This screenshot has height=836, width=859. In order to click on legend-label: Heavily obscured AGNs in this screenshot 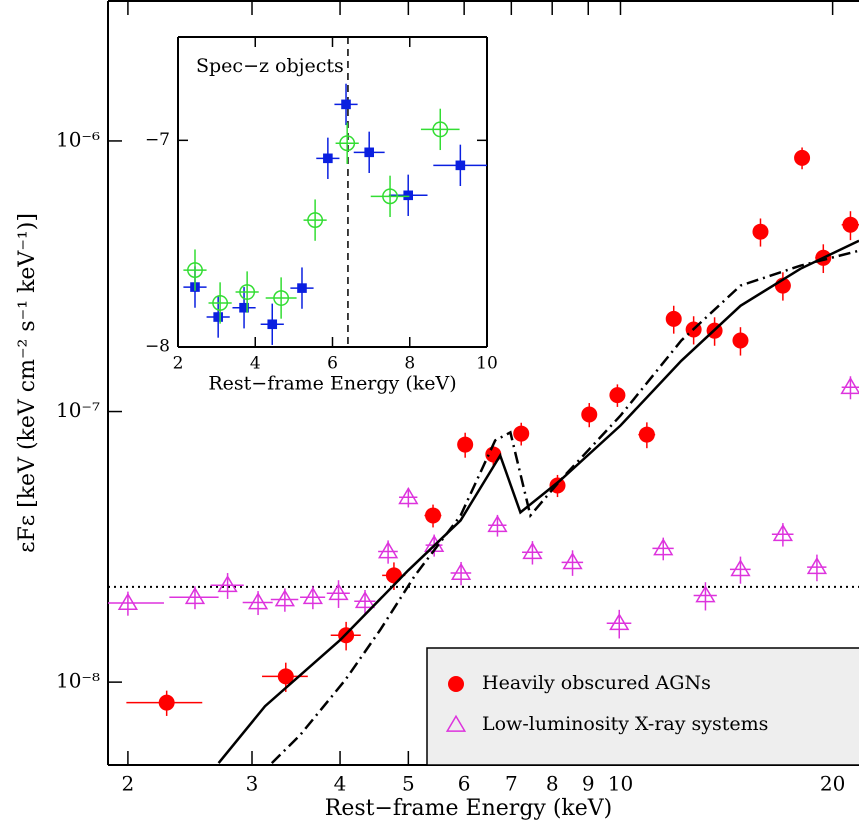, I will do `click(596, 683)`.